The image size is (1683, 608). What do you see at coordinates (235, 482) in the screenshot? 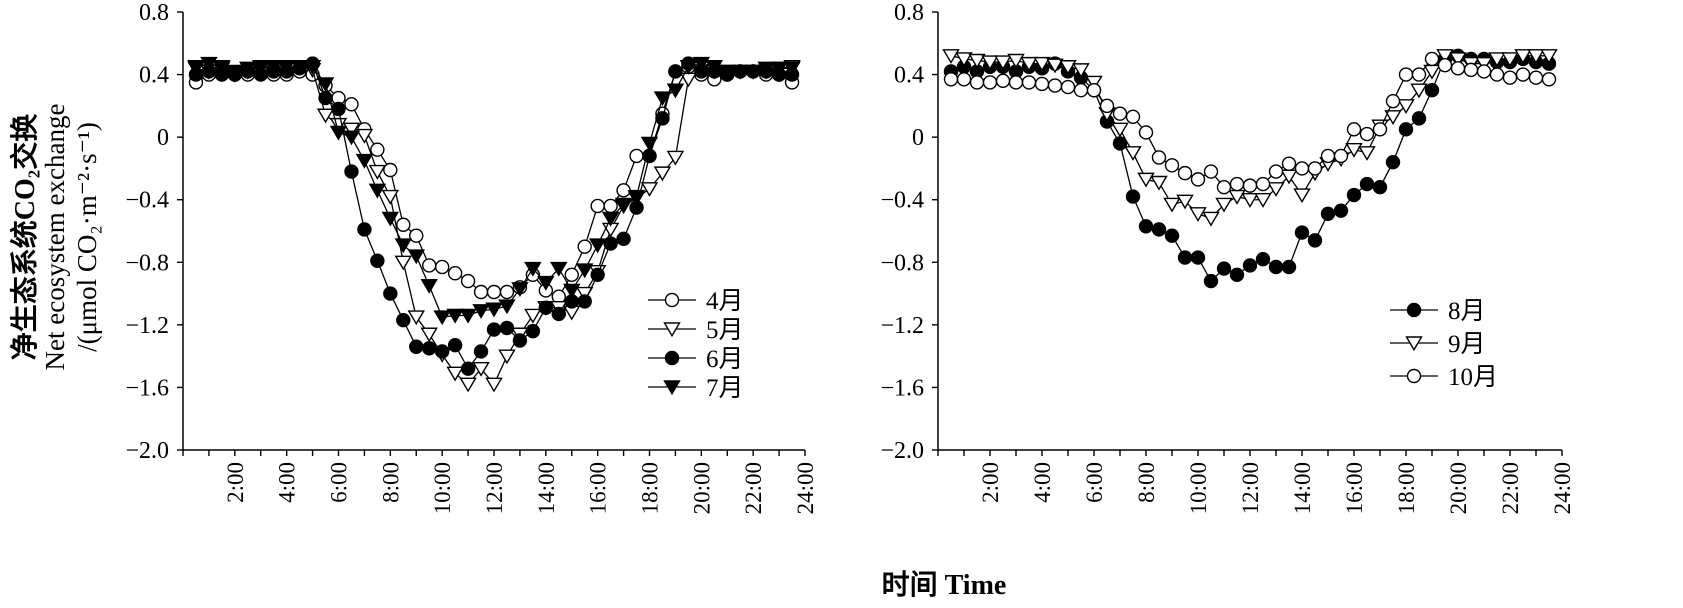
I see `x-tick-label: 2:00` at bounding box center [235, 482].